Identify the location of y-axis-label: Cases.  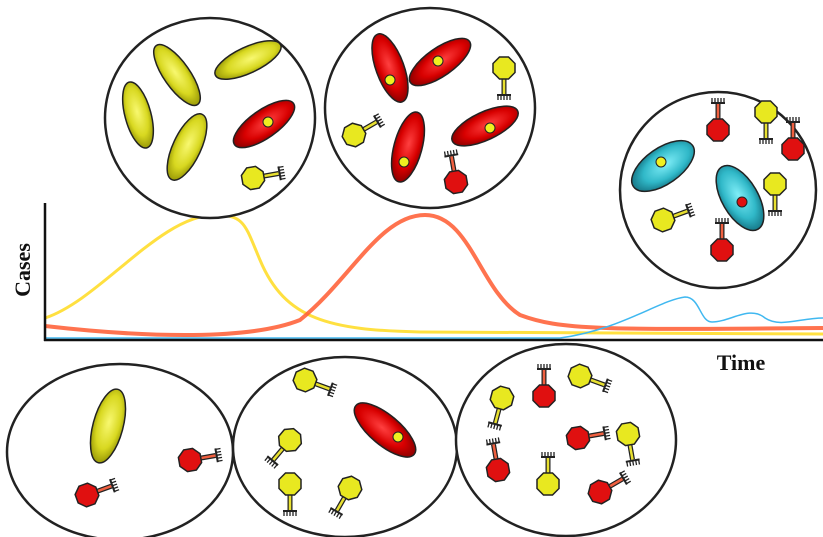
(22, 270).